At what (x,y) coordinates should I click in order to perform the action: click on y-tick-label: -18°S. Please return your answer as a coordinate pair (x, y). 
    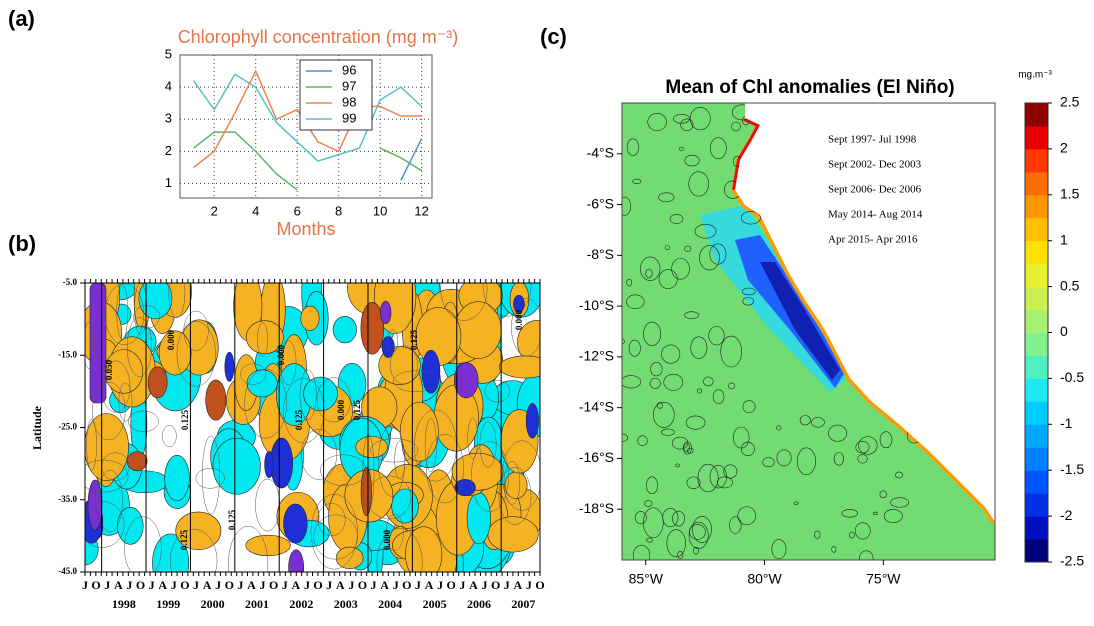
    Looking at the image, I should click on (596, 508).